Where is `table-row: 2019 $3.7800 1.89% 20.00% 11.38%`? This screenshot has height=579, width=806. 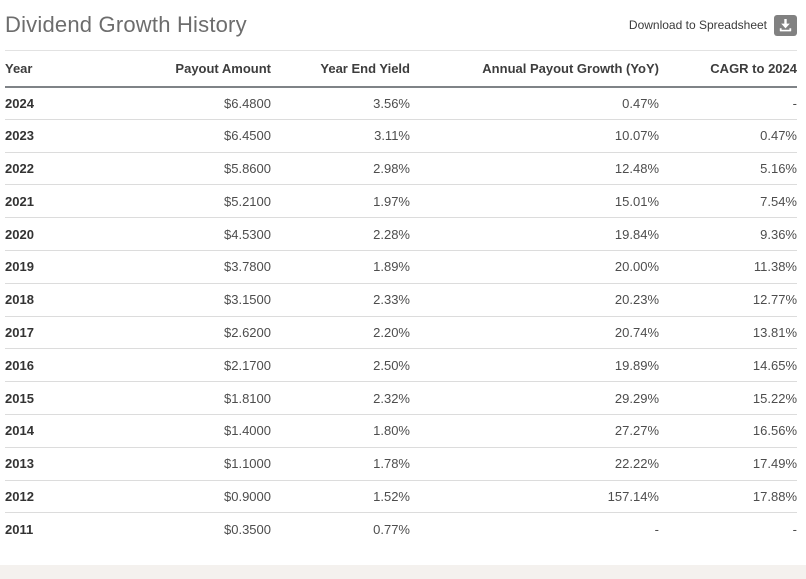 table-row: 2019 $3.7800 1.89% 20.00% 11.38% is located at coordinates (401, 267).